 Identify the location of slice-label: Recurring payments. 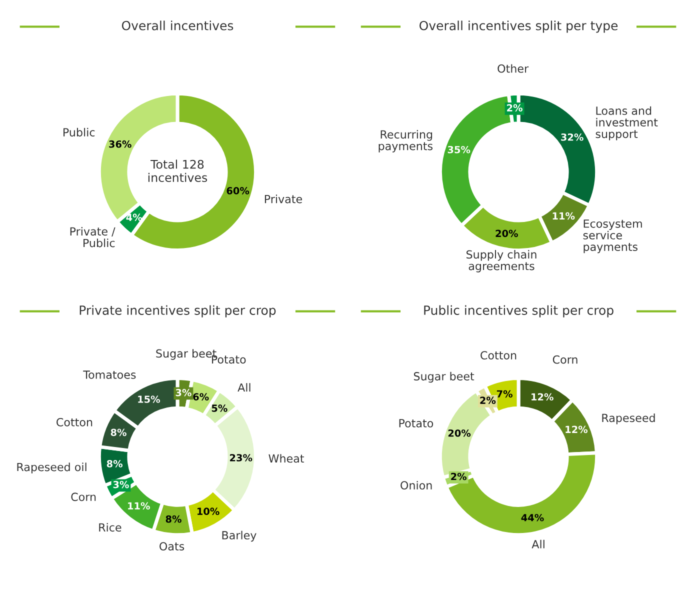
(405, 141).